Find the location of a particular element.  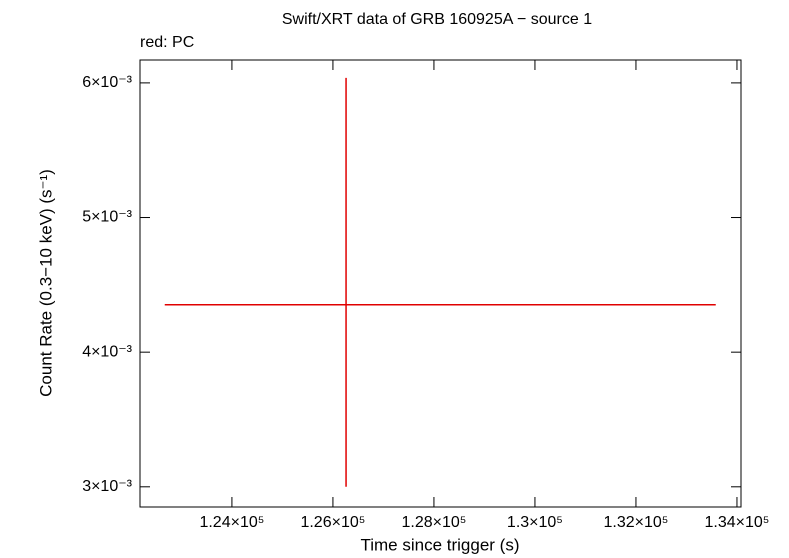

legend-text: red: PC is located at coordinates (167, 42).